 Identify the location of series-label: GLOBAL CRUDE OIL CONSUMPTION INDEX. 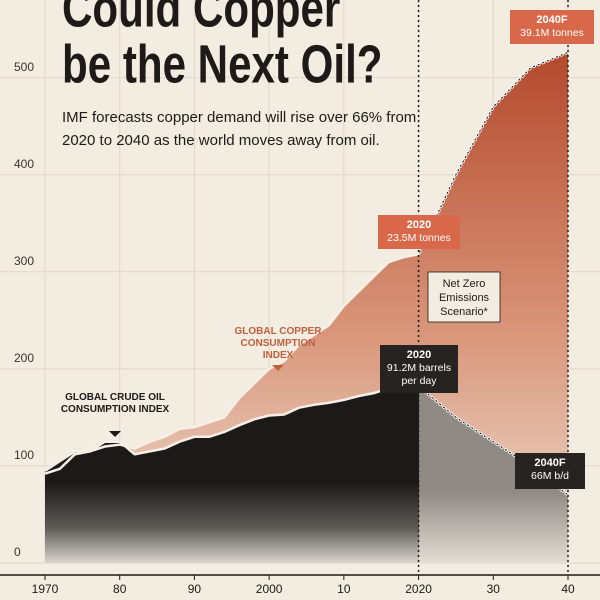
(115, 403).